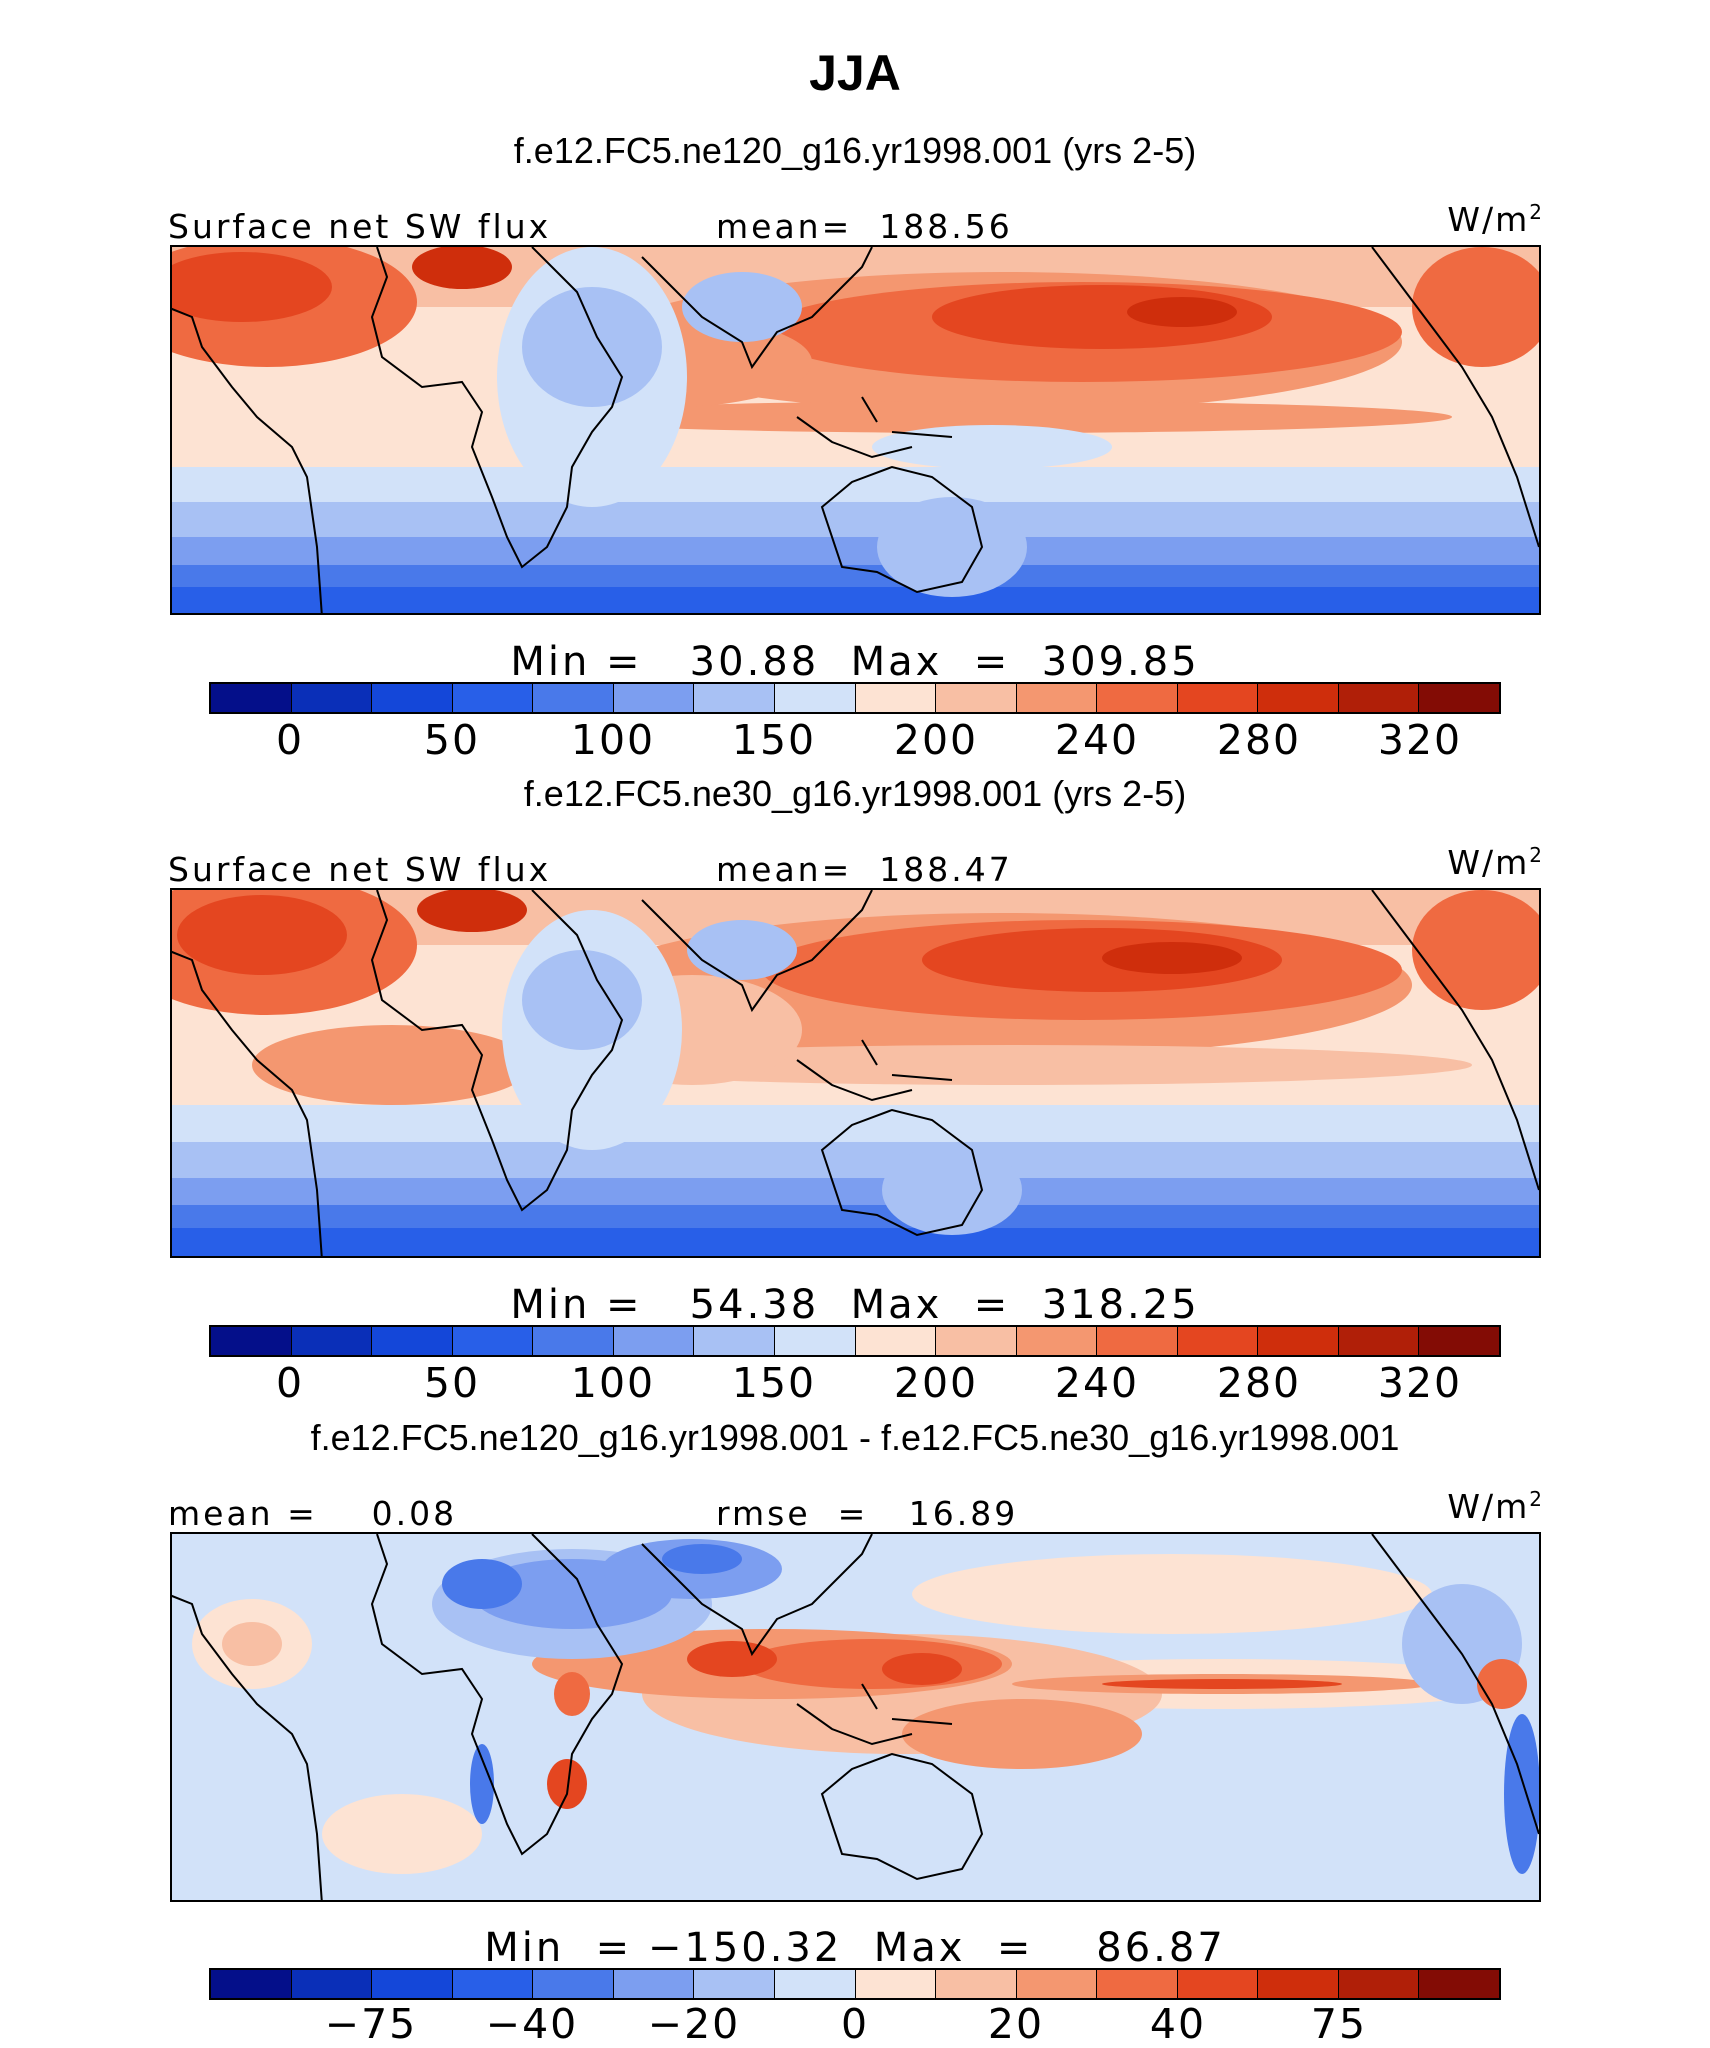  What do you see at coordinates (855, 793) in the screenshot?
I see `panel2-case-title: f.e12.FC5.ne30_g16.yr1998.001 (yrs 2-5)` at bounding box center [855, 793].